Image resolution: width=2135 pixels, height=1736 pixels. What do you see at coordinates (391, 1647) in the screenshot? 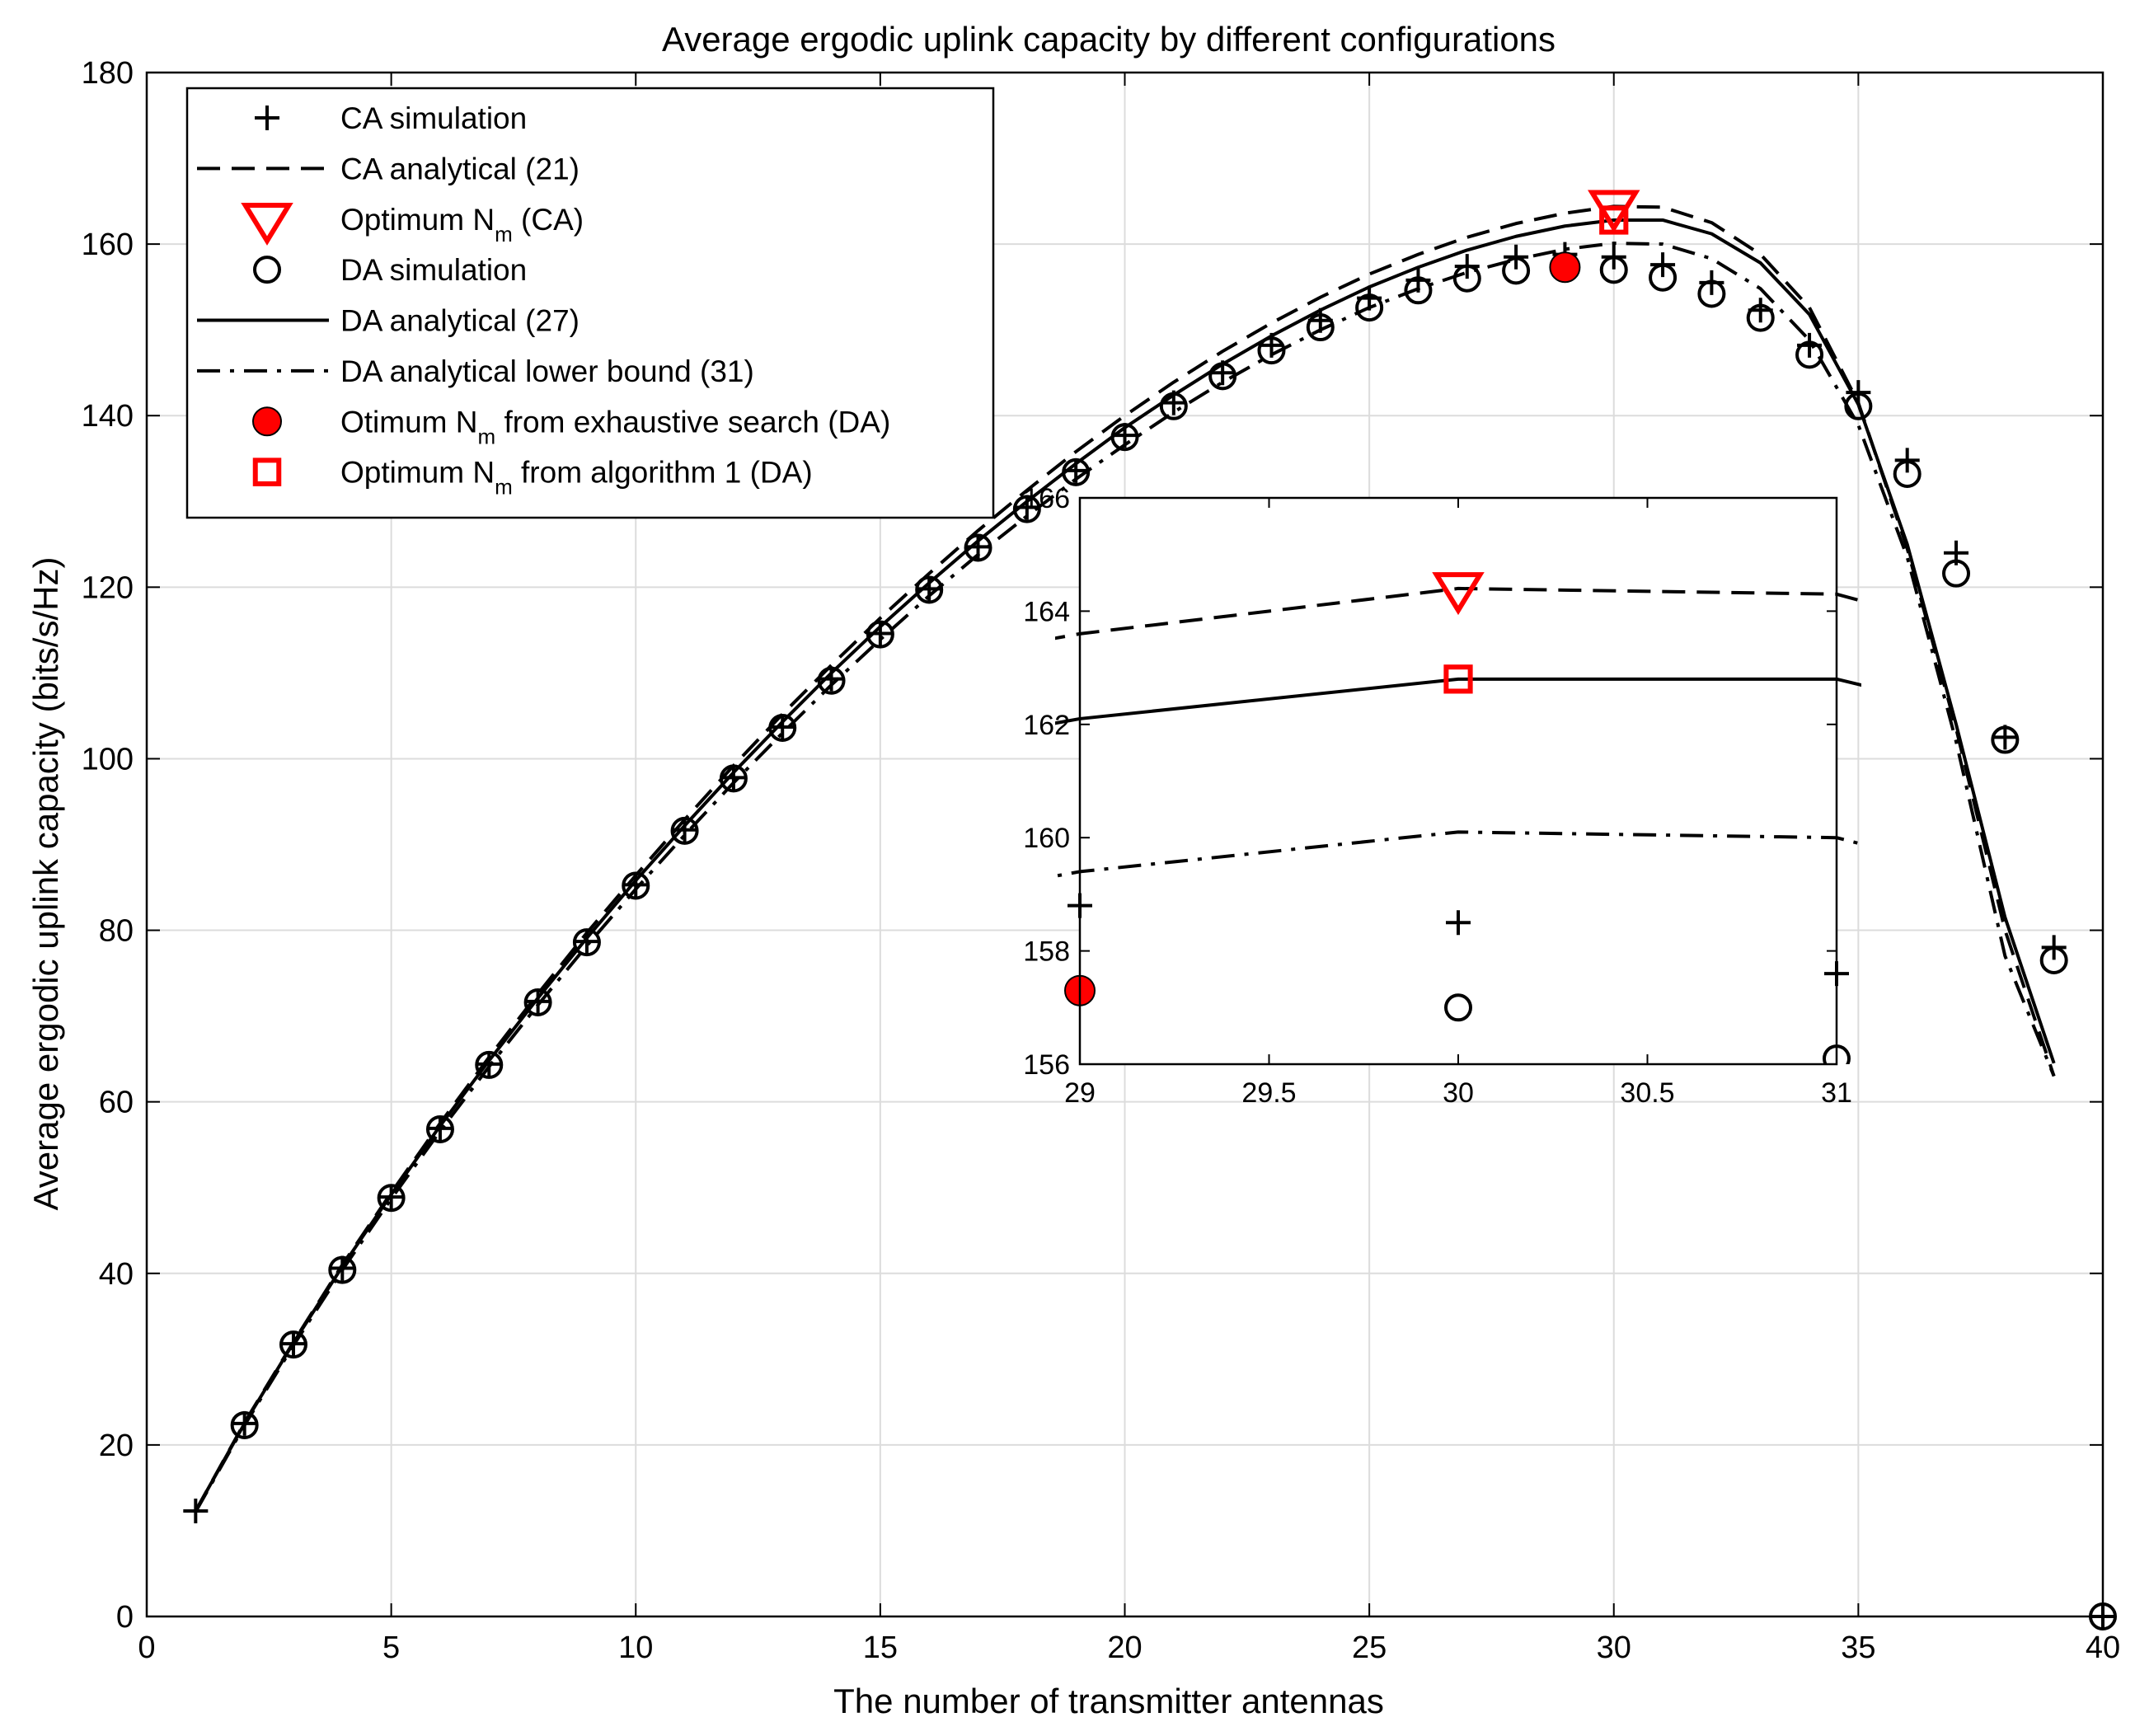
I see `x-tick-label: 5` at bounding box center [391, 1647].